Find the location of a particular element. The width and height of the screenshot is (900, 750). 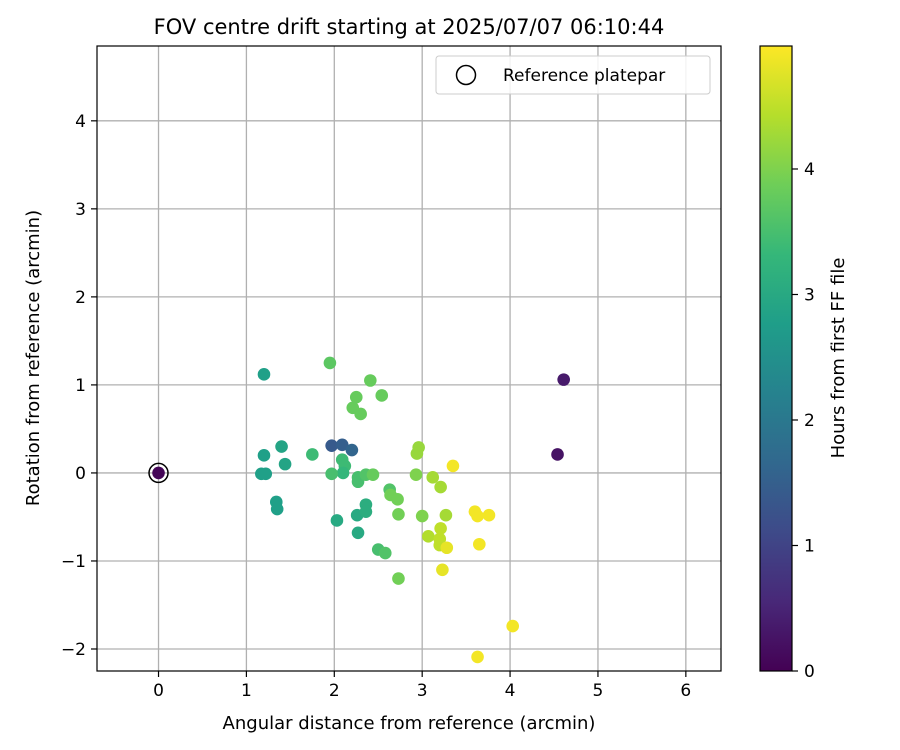

colorbar-tick-label: 3 is located at coordinates (809, 295).